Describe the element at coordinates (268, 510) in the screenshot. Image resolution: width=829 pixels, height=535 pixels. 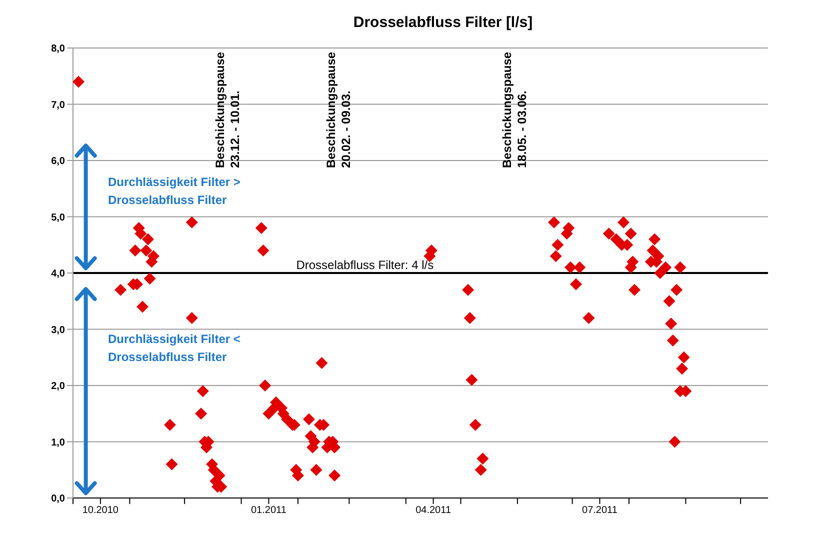
I see `x-tick-label: 01.2011` at that location.